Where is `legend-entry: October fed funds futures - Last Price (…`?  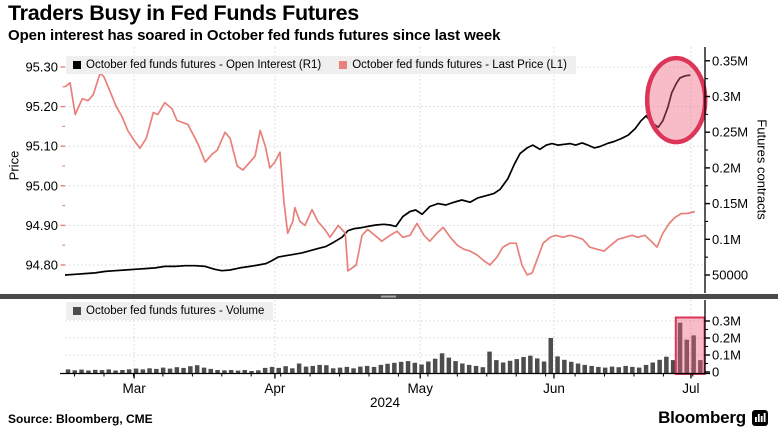
legend-entry: October fed funds futures - Last Price (… is located at coordinates (453, 65).